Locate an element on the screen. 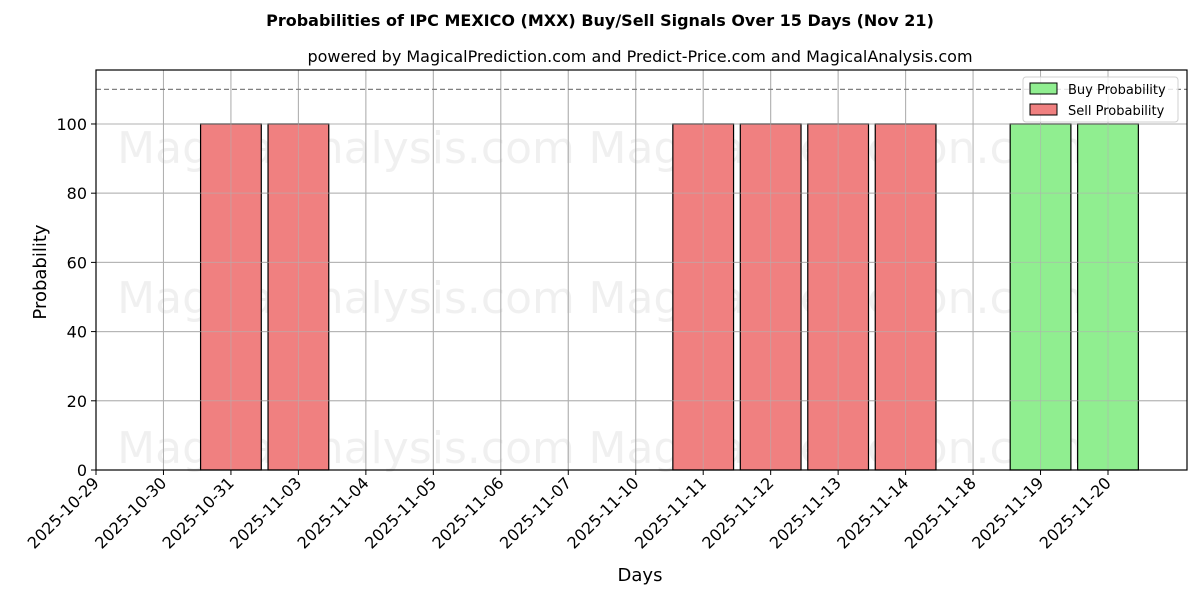 The height and width of the screenshot is (604, 1200). y-tick-label: 0 is located at coordinates (82, 470).